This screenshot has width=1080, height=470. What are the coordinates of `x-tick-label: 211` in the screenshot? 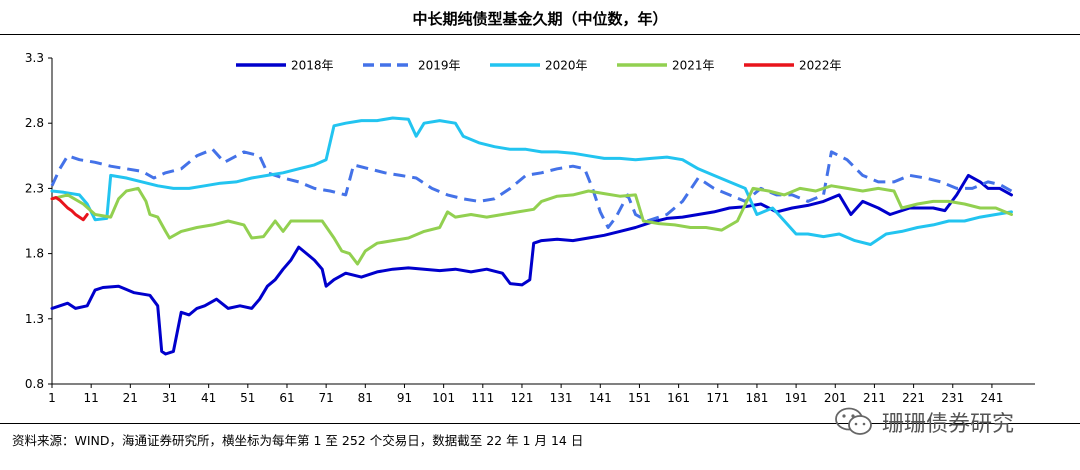 It's located at (874, 398).